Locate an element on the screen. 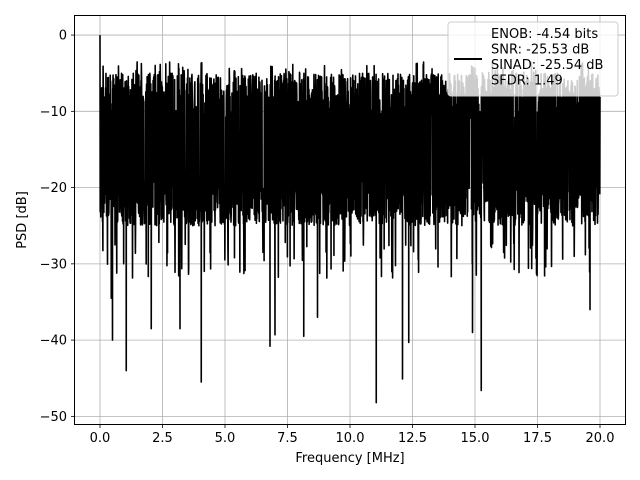 The image size is (640, 480). legend-entry-text: ENOB: -4.54 bits is located at coordinates (544, 34).